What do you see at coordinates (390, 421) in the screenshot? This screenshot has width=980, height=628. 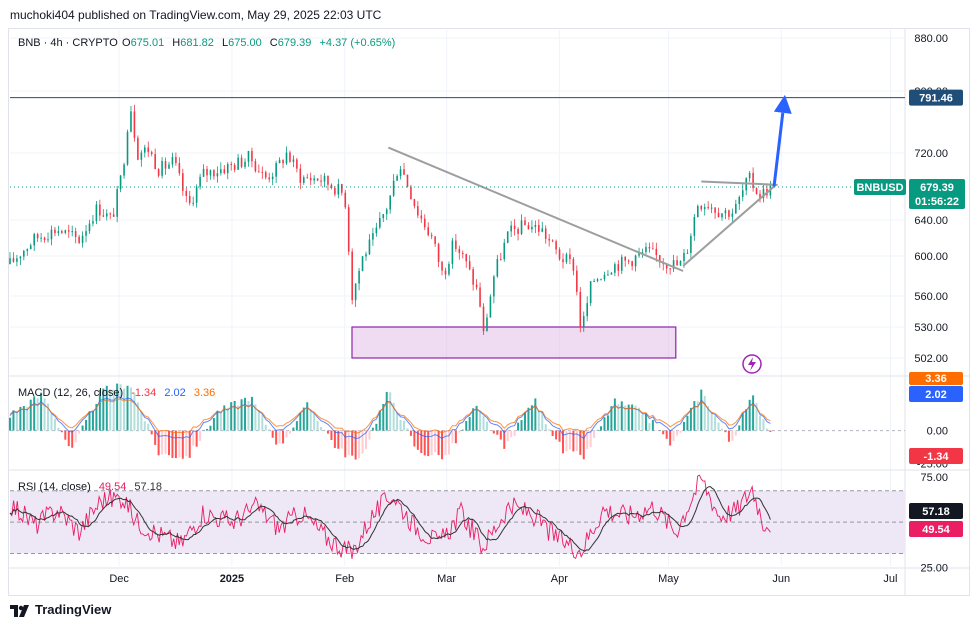 I see `macd-layer` at bounding box center [390, 421].